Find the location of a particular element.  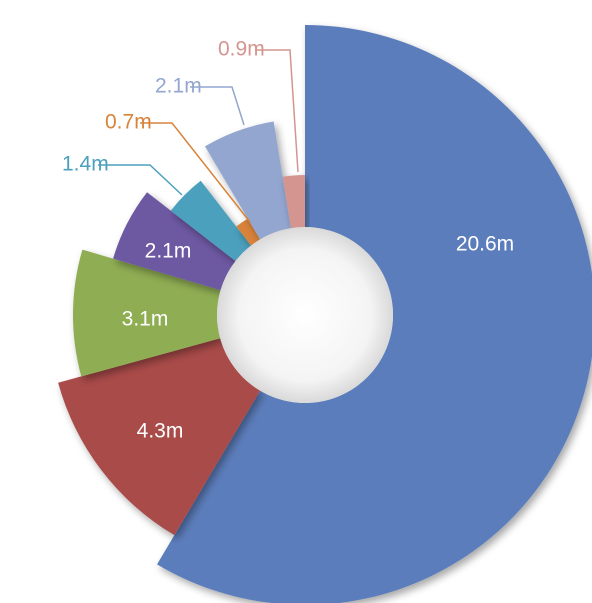

data-label: 20.6m is located at coordinates (485, 244).